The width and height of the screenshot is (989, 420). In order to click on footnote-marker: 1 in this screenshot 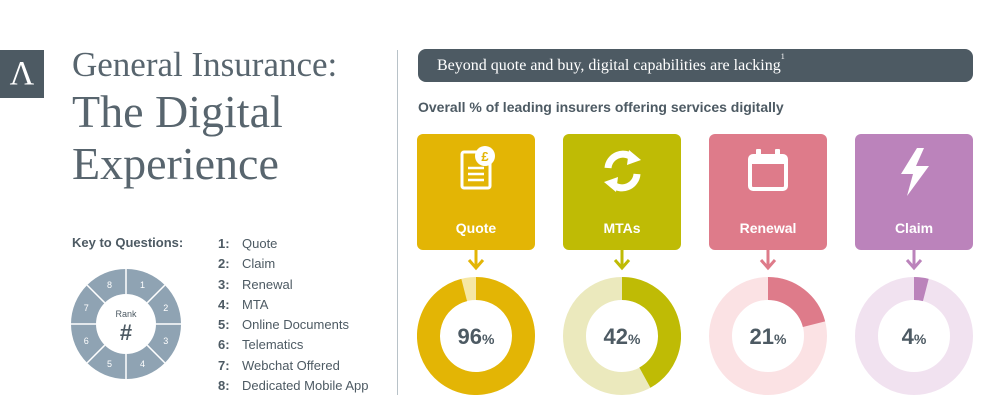, I will do `click(782, 56)`.